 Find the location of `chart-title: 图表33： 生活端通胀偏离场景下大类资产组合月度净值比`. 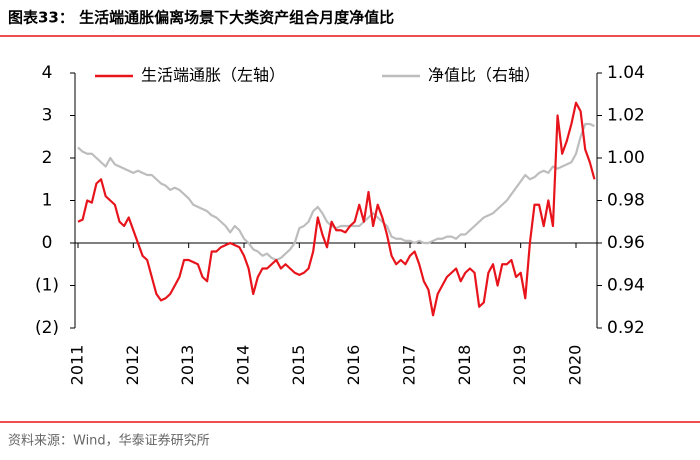

chart-title: 图表33： 生活端通胀偏离场景下大类资产组合月度净值比 is located at coordinates (201, 18).